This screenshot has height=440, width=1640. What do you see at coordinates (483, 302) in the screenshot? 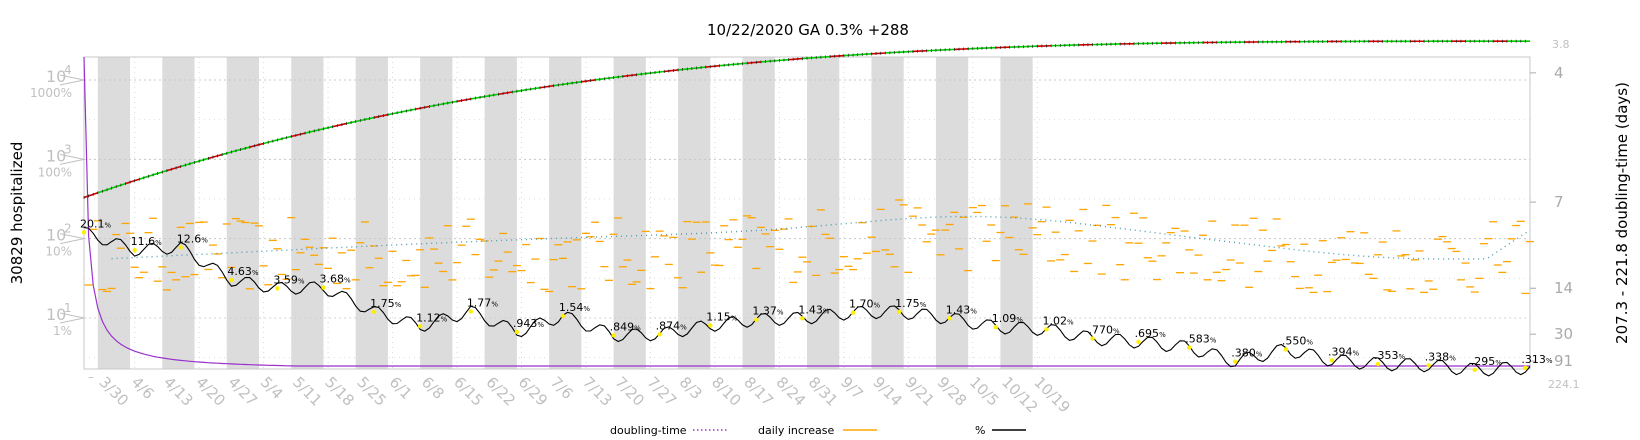
I see `percent-label: 1.77%` at bounding box center [483, 302].